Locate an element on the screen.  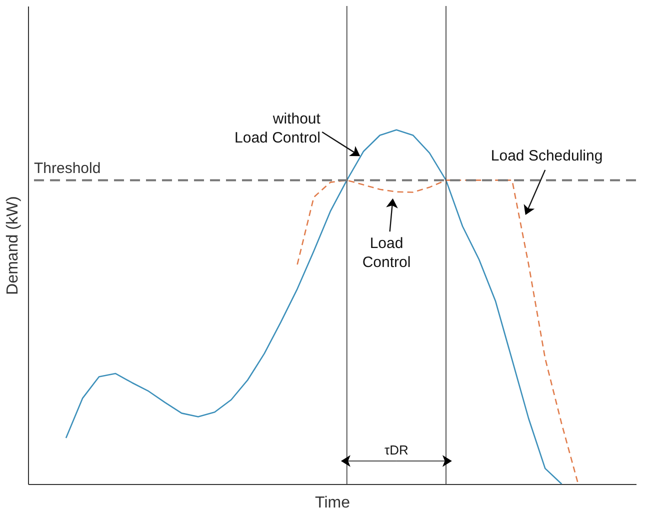
x-axis-title: Time is located at coordinates (332, 503).